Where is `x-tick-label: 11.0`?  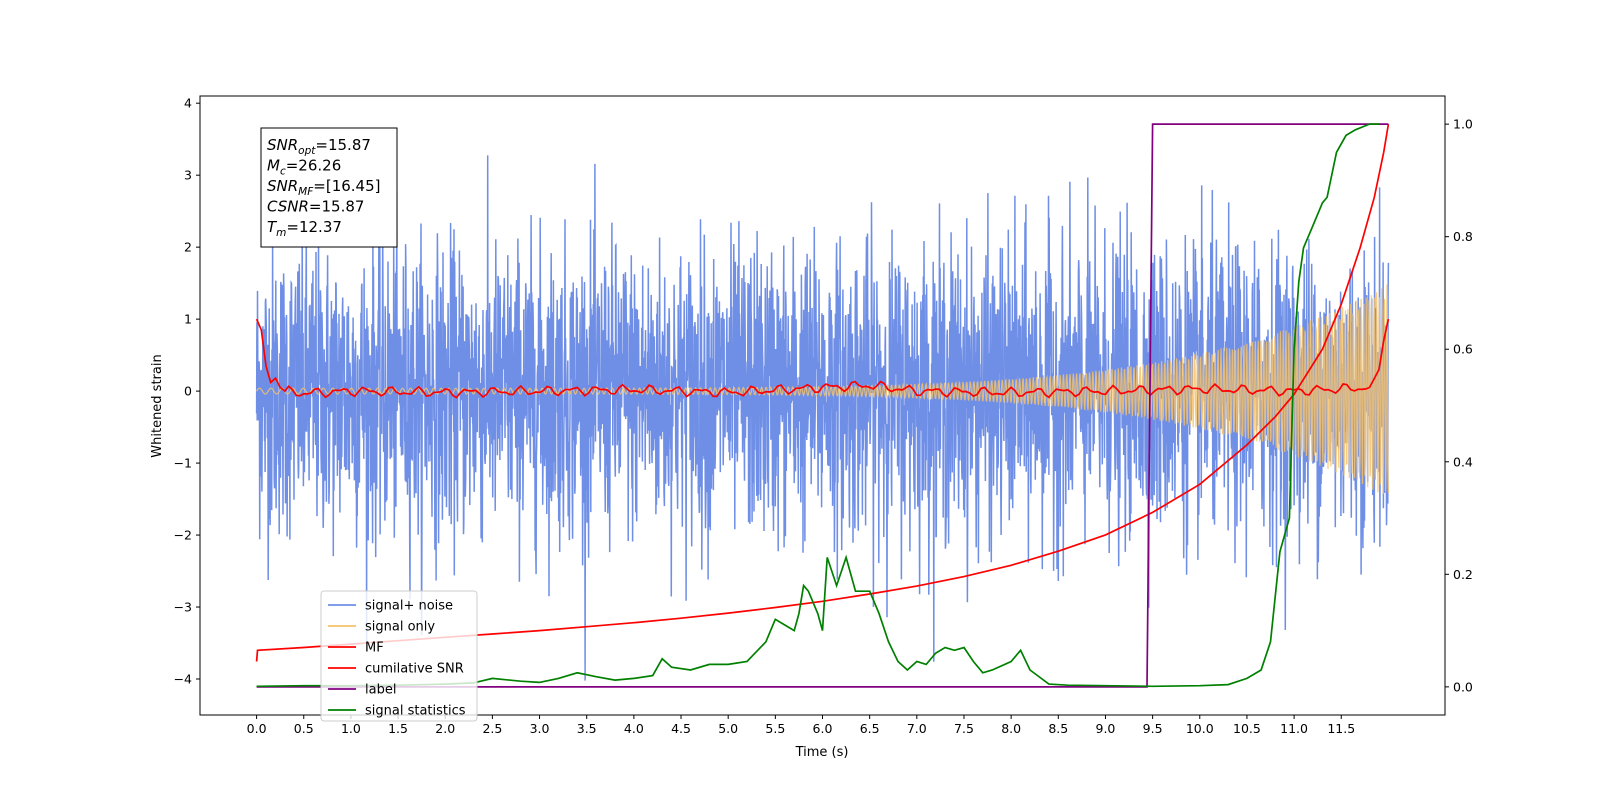 x-tick-label: 11.0 is located at coordinates (1294, 728).